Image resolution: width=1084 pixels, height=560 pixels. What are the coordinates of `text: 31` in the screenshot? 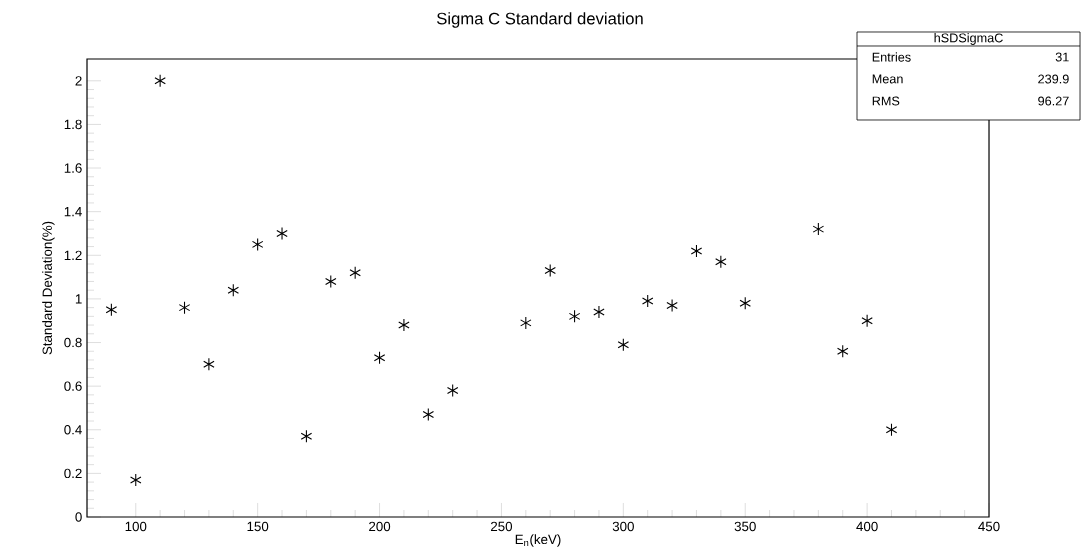 It's located at (1062, 57).